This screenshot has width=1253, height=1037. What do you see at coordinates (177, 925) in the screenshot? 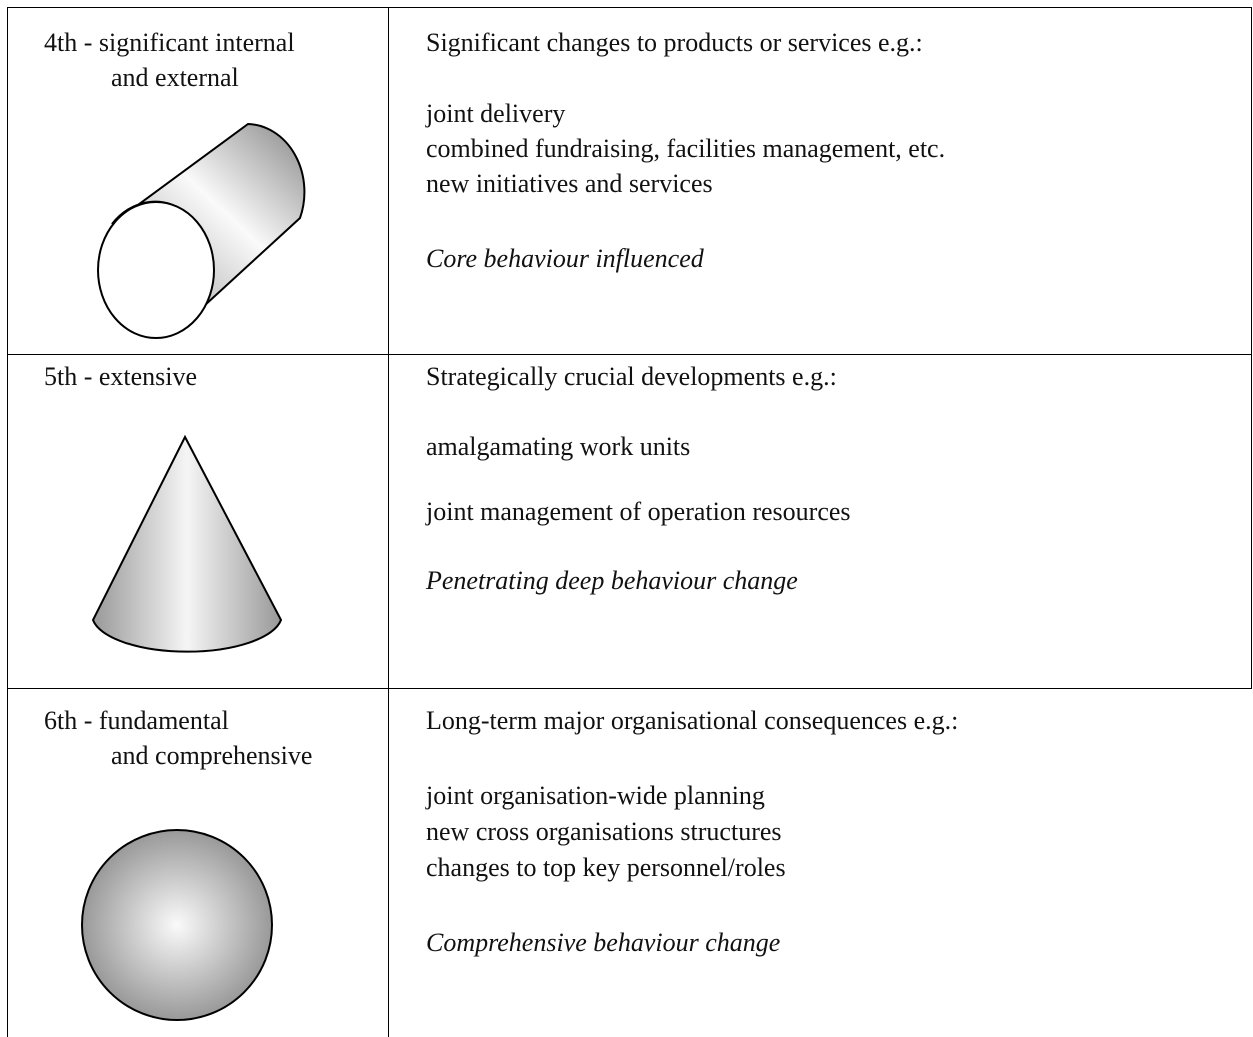
I see `sphere` at bounding box center [177, 925].